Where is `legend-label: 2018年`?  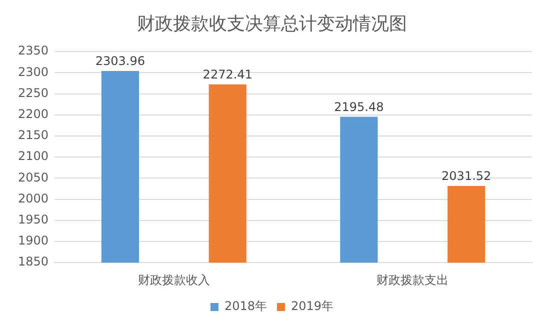
legend-label: 2018年 is located at coordinates (246, 306).